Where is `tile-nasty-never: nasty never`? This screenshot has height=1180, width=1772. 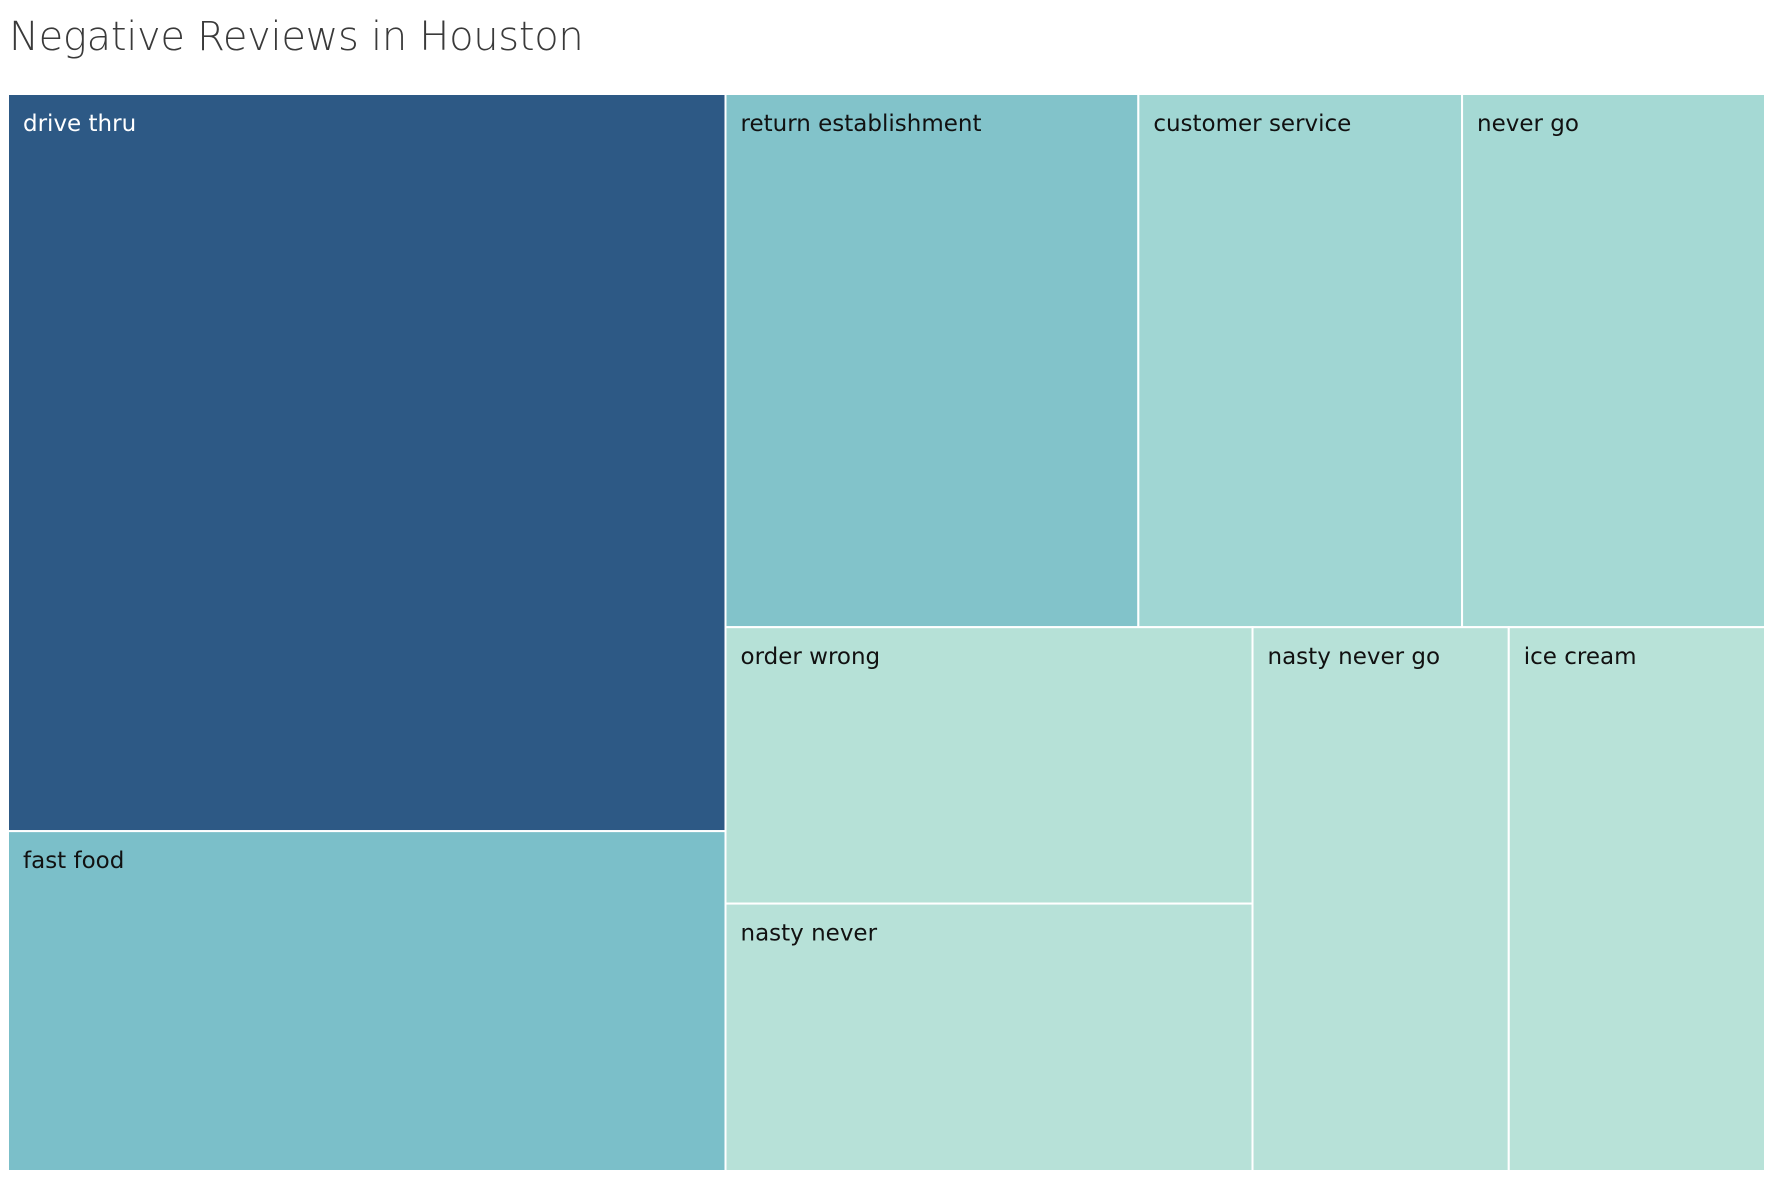
tile-nasty-never: nasty never is located at coordinates (989, 1036).